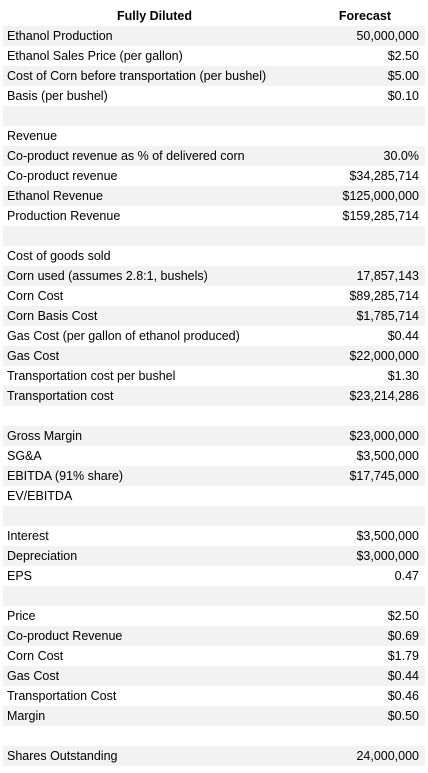  I want to click on row-label: Gross Margin, so click(45, 436).